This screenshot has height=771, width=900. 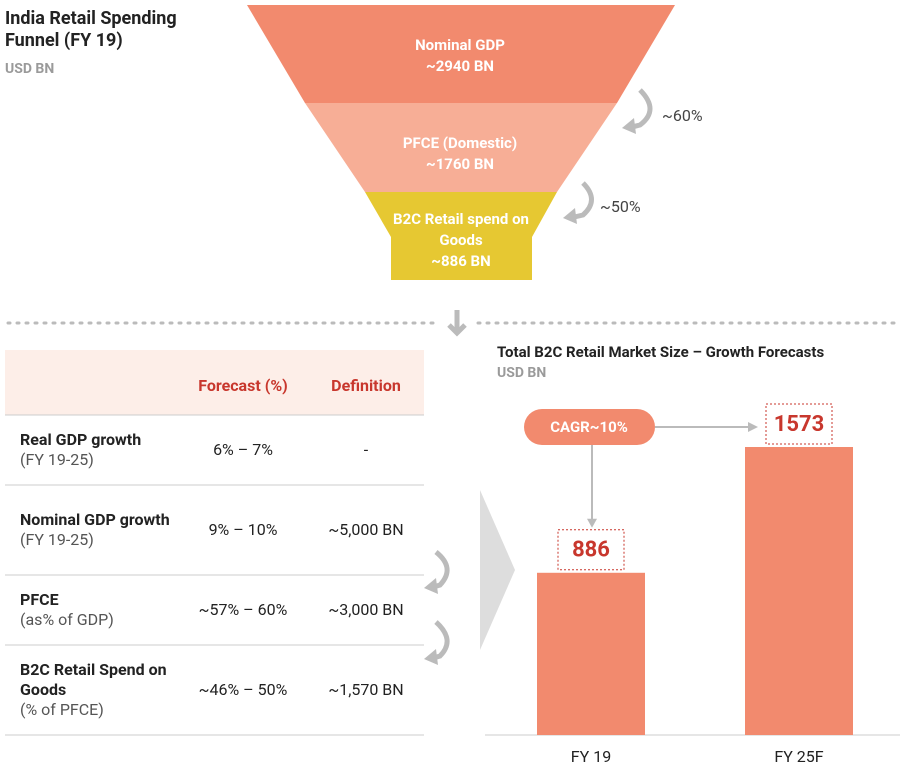 I want to click on definition: ~5,000 BN, so click(x=366, y=529).